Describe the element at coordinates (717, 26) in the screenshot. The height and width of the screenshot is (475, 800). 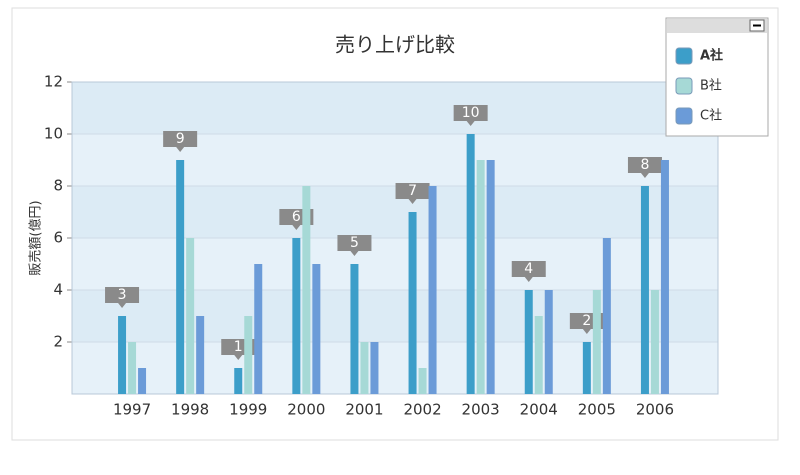
I see `legend-header` at that location.